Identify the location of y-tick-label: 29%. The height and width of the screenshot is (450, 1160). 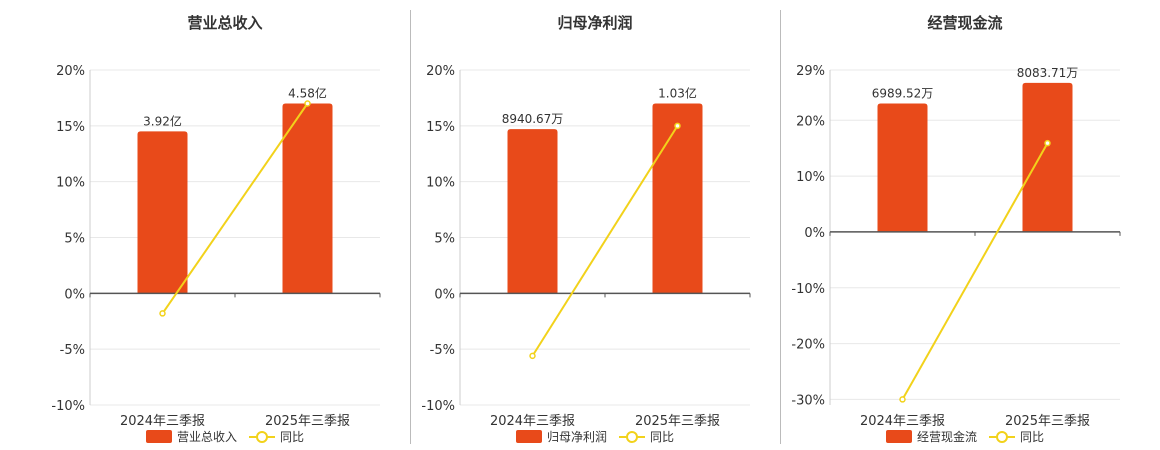
(810, 71).